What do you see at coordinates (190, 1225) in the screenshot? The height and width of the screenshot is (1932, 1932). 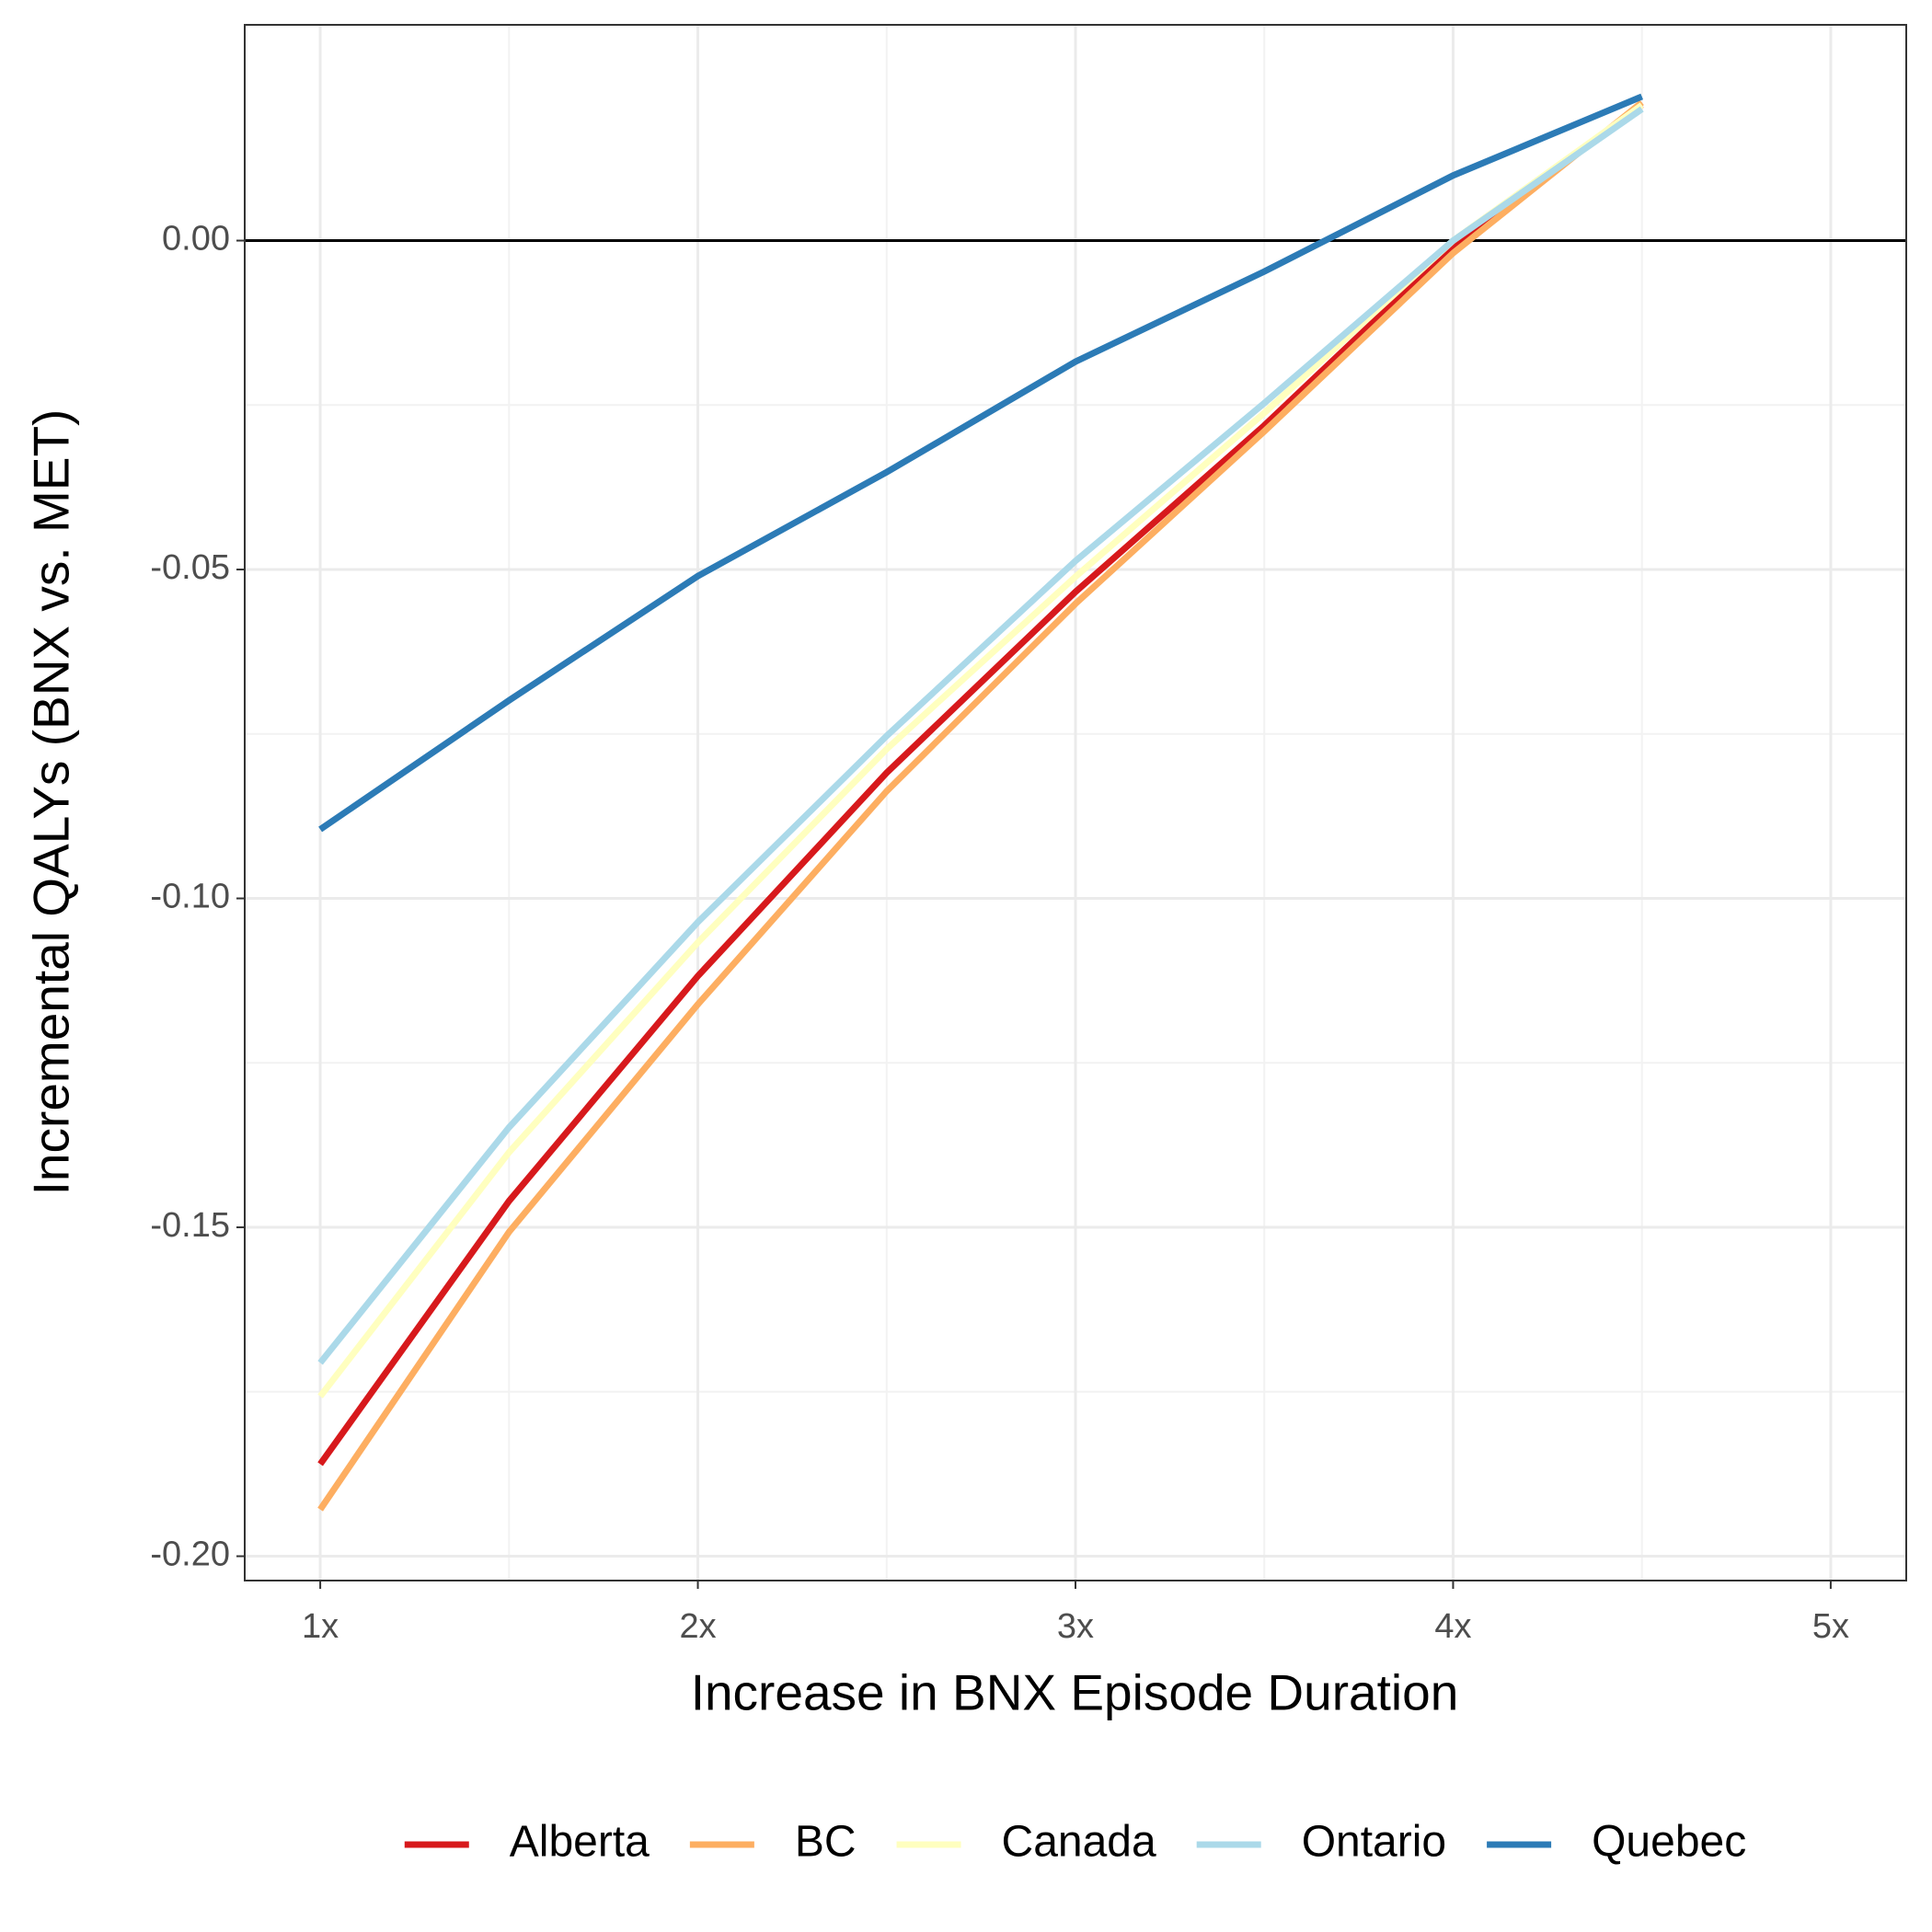 I see `y-tick-label: -0.15` at bounding box center [190, 1225].